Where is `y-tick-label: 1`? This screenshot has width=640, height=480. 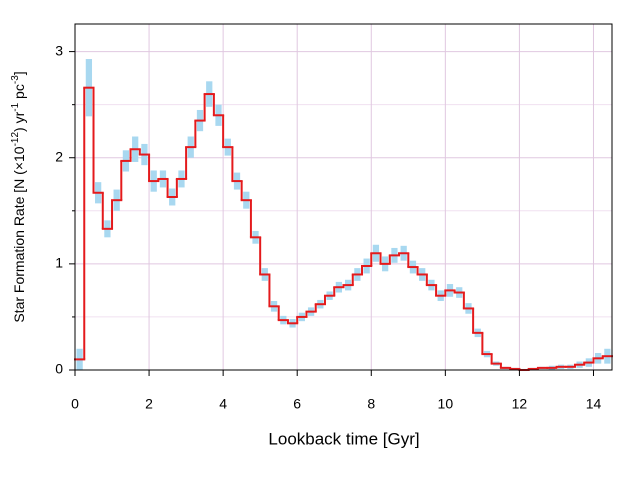
y-tick-label: 1 is located at coordinates (59, 263).